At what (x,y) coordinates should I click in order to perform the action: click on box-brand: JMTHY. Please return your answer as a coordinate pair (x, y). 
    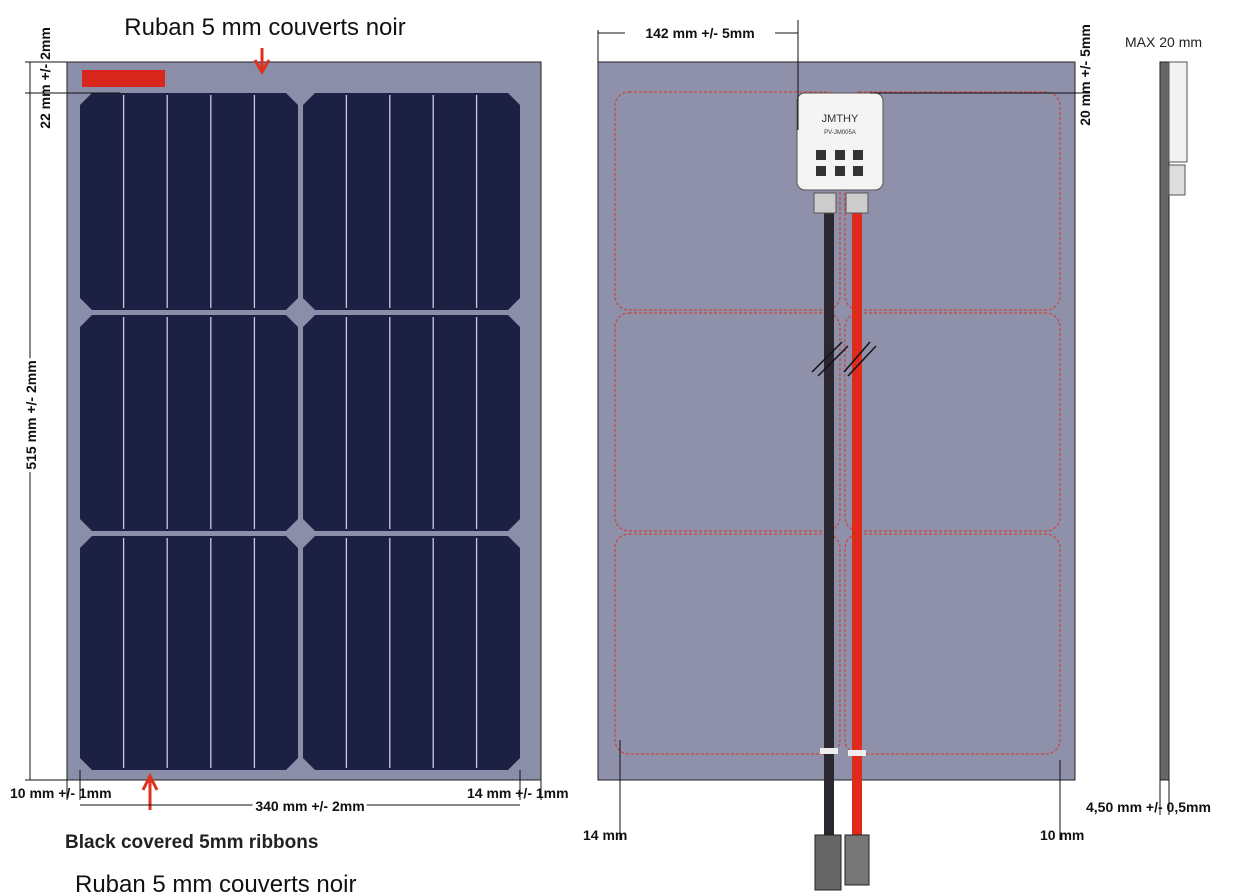
    Looking at the image, I should click on (840, 119).